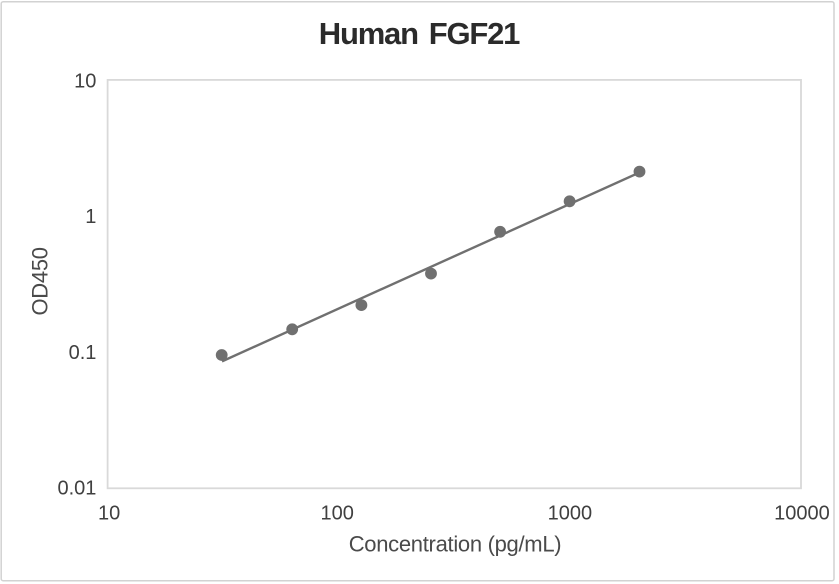 The width and height of the screenshot is (839, 584). I want to click on svg-text: Concentration (pg/mL), so click(455, 543).